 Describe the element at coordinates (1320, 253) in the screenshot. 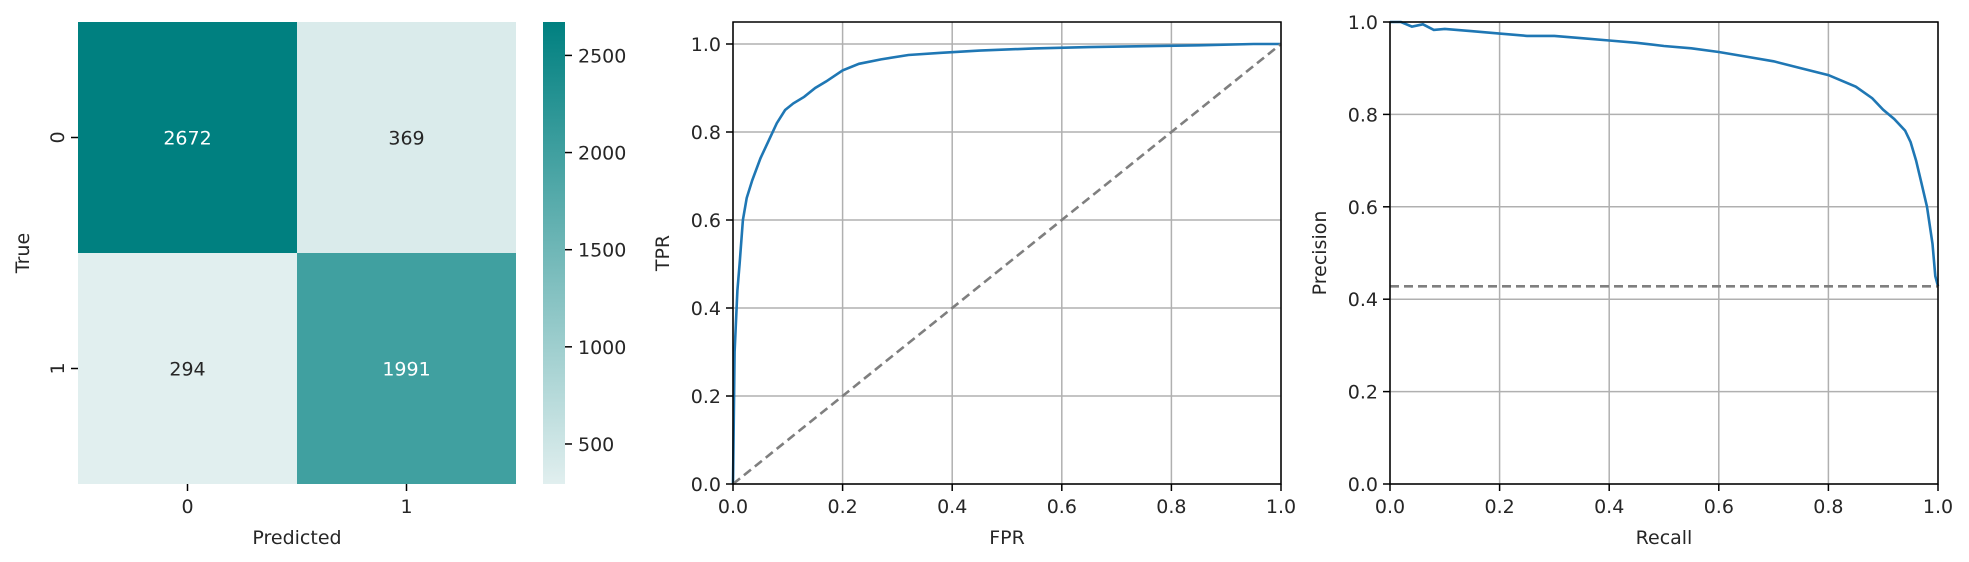

I see `y-axis-label: Precision` at that location.